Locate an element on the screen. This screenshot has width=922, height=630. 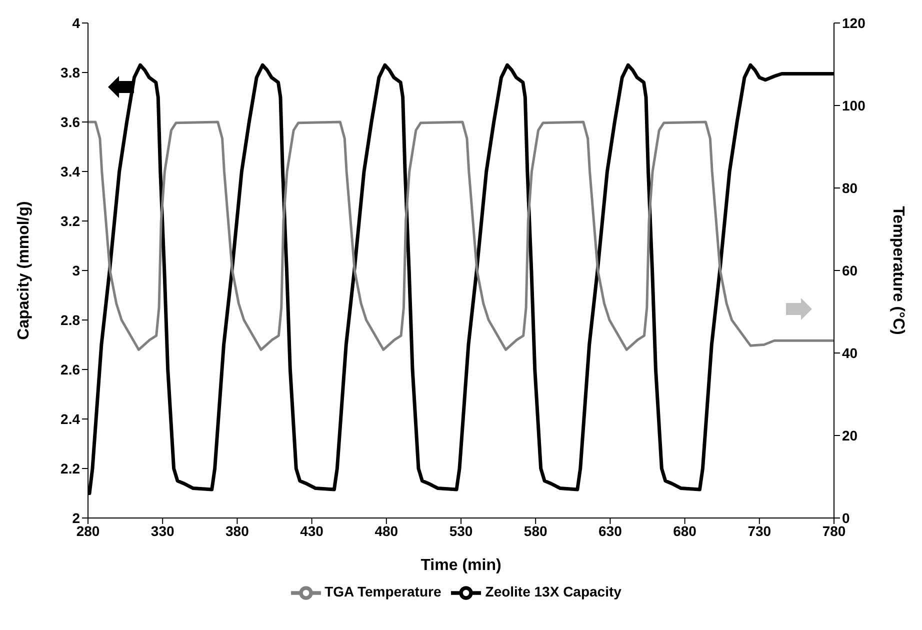
y2-tick-label: 40 is located at coordinates (850, 352).